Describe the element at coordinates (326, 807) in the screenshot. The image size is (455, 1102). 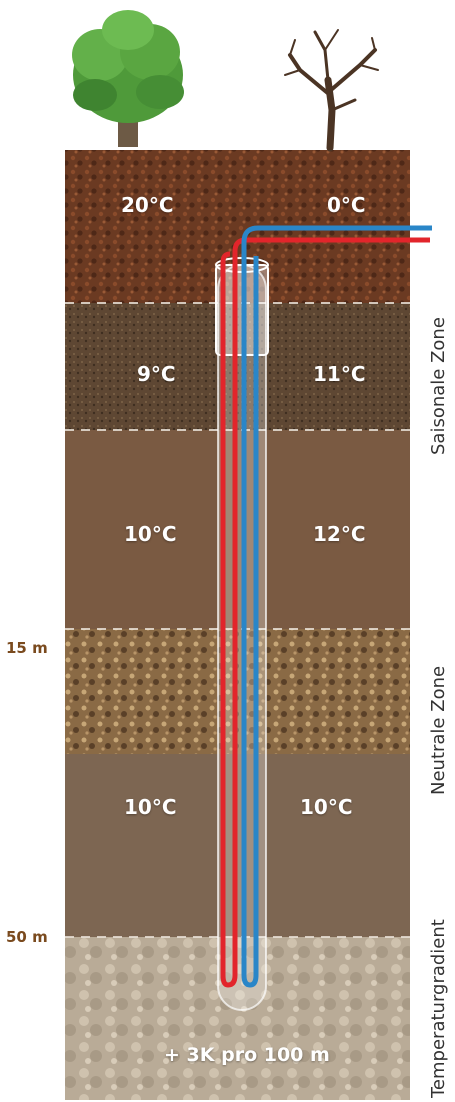
I see `temp-row4-right: 10°C` at that location.